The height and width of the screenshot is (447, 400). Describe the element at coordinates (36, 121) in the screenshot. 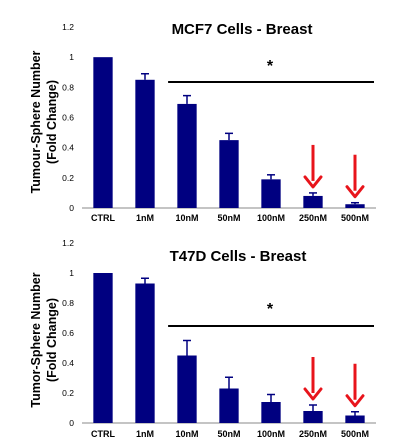

I see `y-axis-label: Tumour-Sphere Number` at that location.